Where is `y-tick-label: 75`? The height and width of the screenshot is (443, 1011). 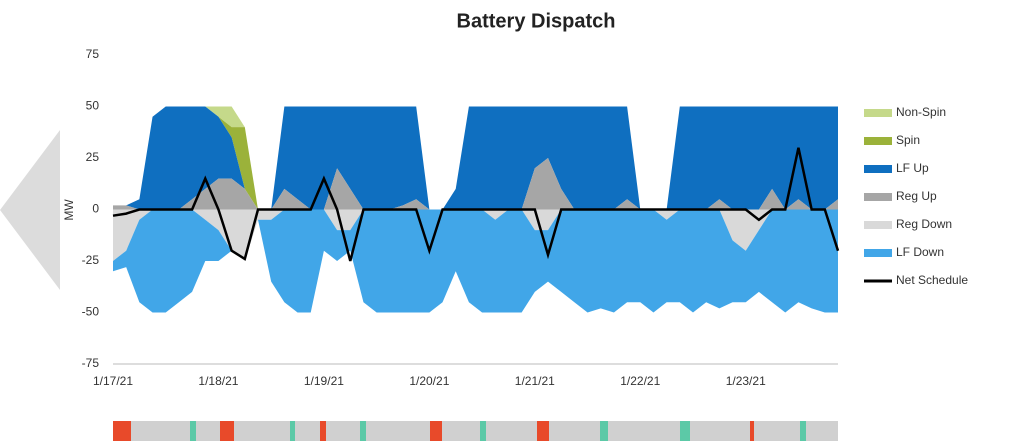 y-tick-label: 75 is located at coordinates (93, 54).